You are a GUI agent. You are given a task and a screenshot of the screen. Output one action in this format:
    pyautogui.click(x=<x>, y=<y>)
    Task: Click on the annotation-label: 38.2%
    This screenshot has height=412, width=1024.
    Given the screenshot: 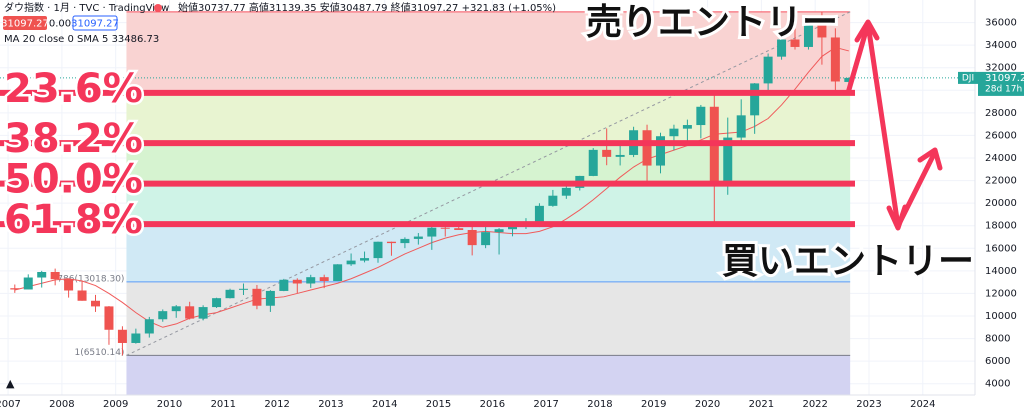 What is the action you would take?
    pyautogui.click(x=73, y=139)
    